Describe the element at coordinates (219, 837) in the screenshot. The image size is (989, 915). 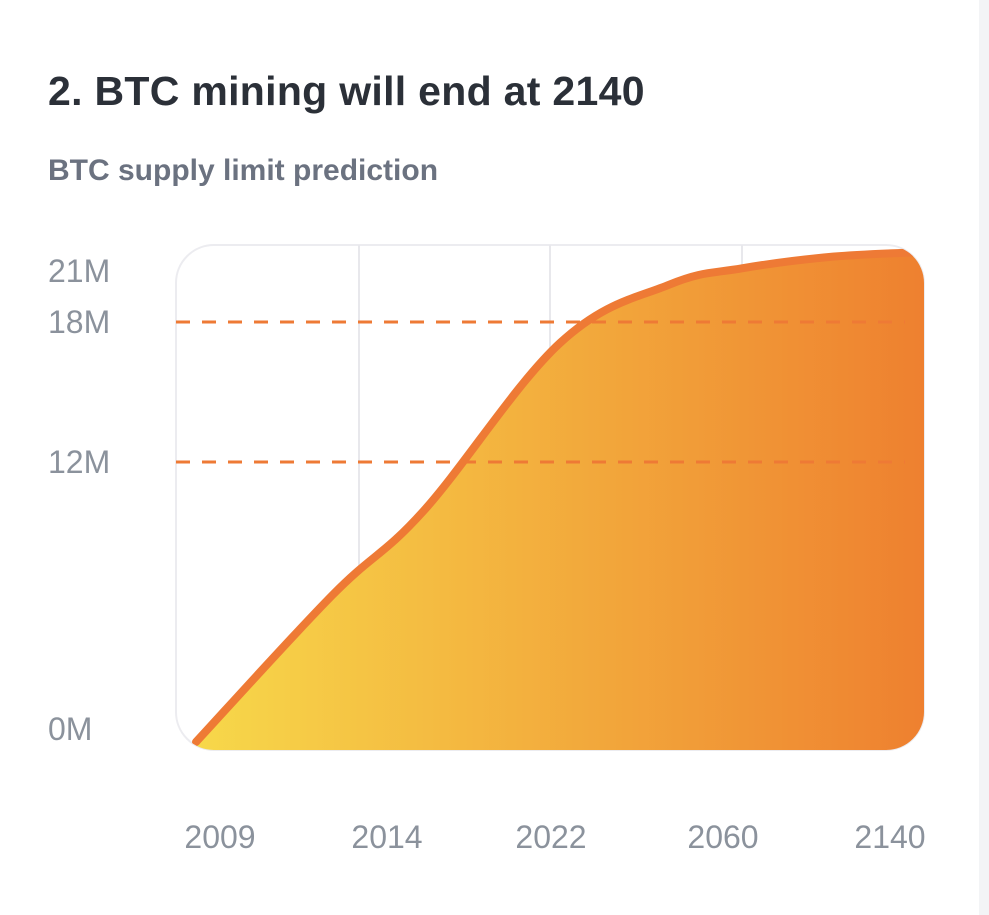
I see `x-tick-label: 2009` at that location.